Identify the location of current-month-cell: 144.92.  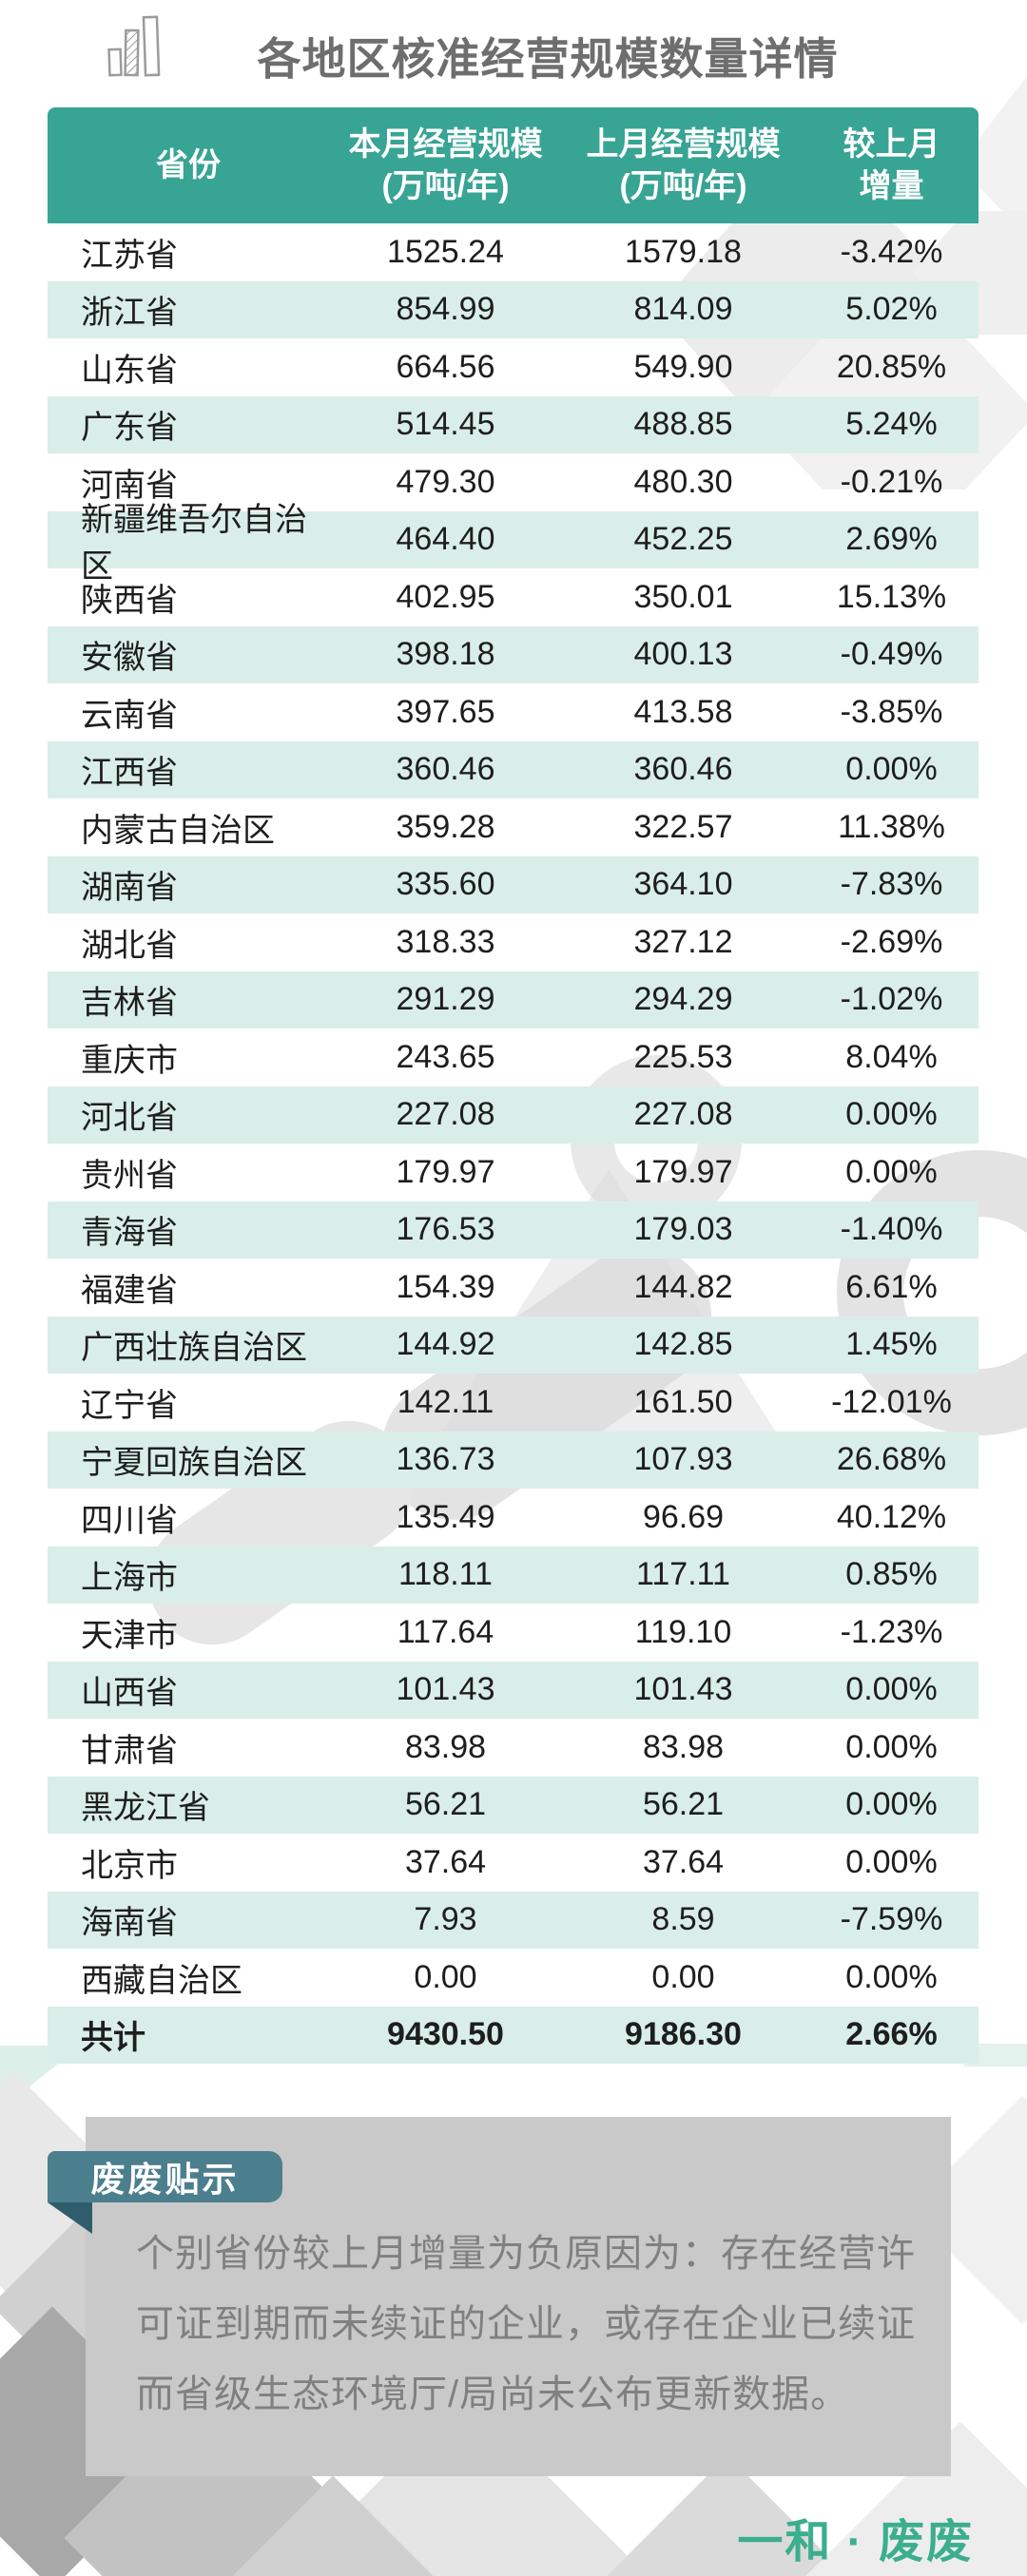
(445, 1344).